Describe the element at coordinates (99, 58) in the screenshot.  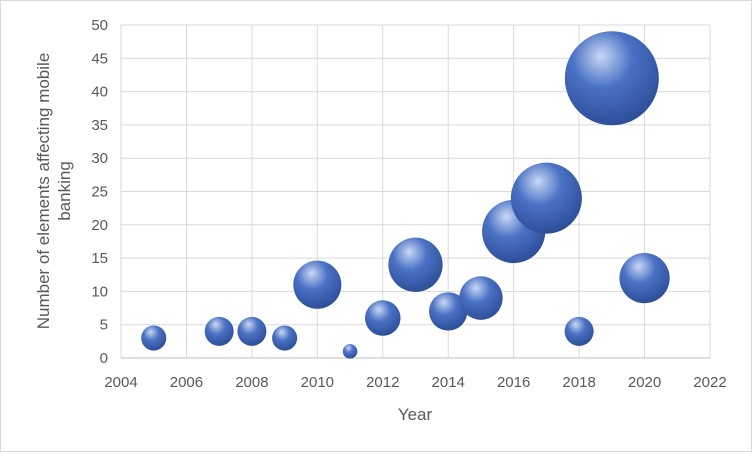
I see `y-tick-label: 45` at that location.